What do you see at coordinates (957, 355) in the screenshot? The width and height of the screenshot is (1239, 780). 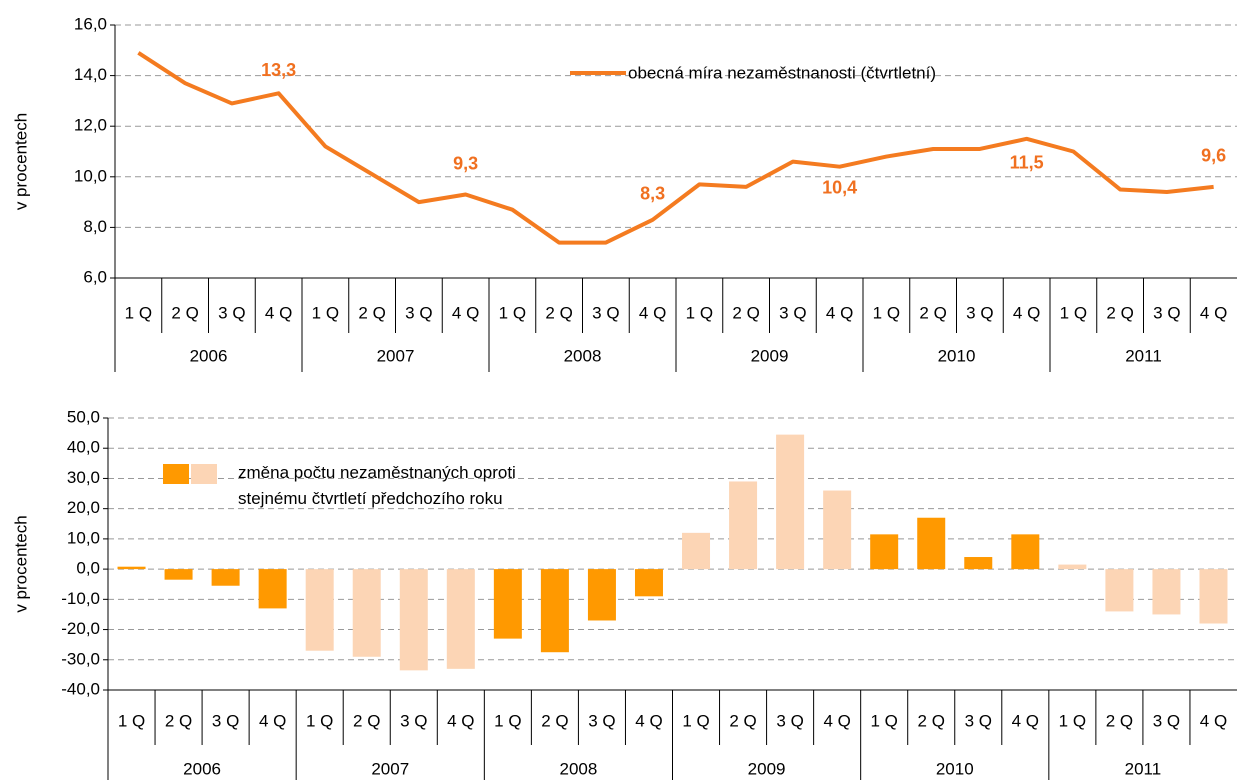 I see `year-label: 2010` at bounding box center [957, 355].